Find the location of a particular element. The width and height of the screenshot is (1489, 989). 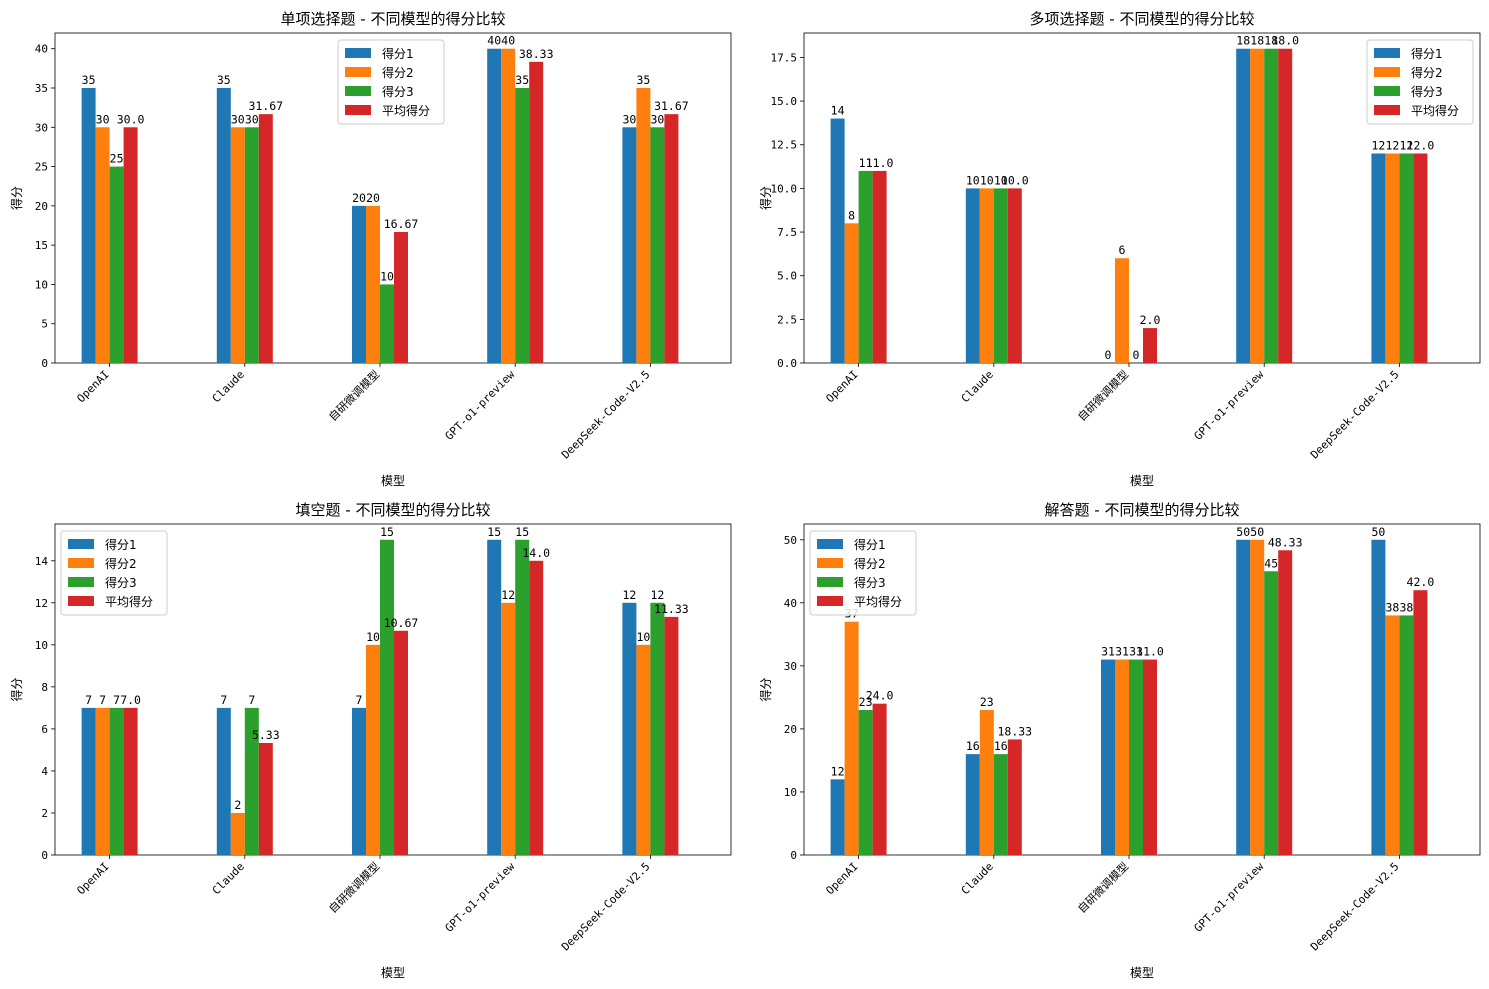

bar-value-label: 14.0 is located at coordinates (536, 553).